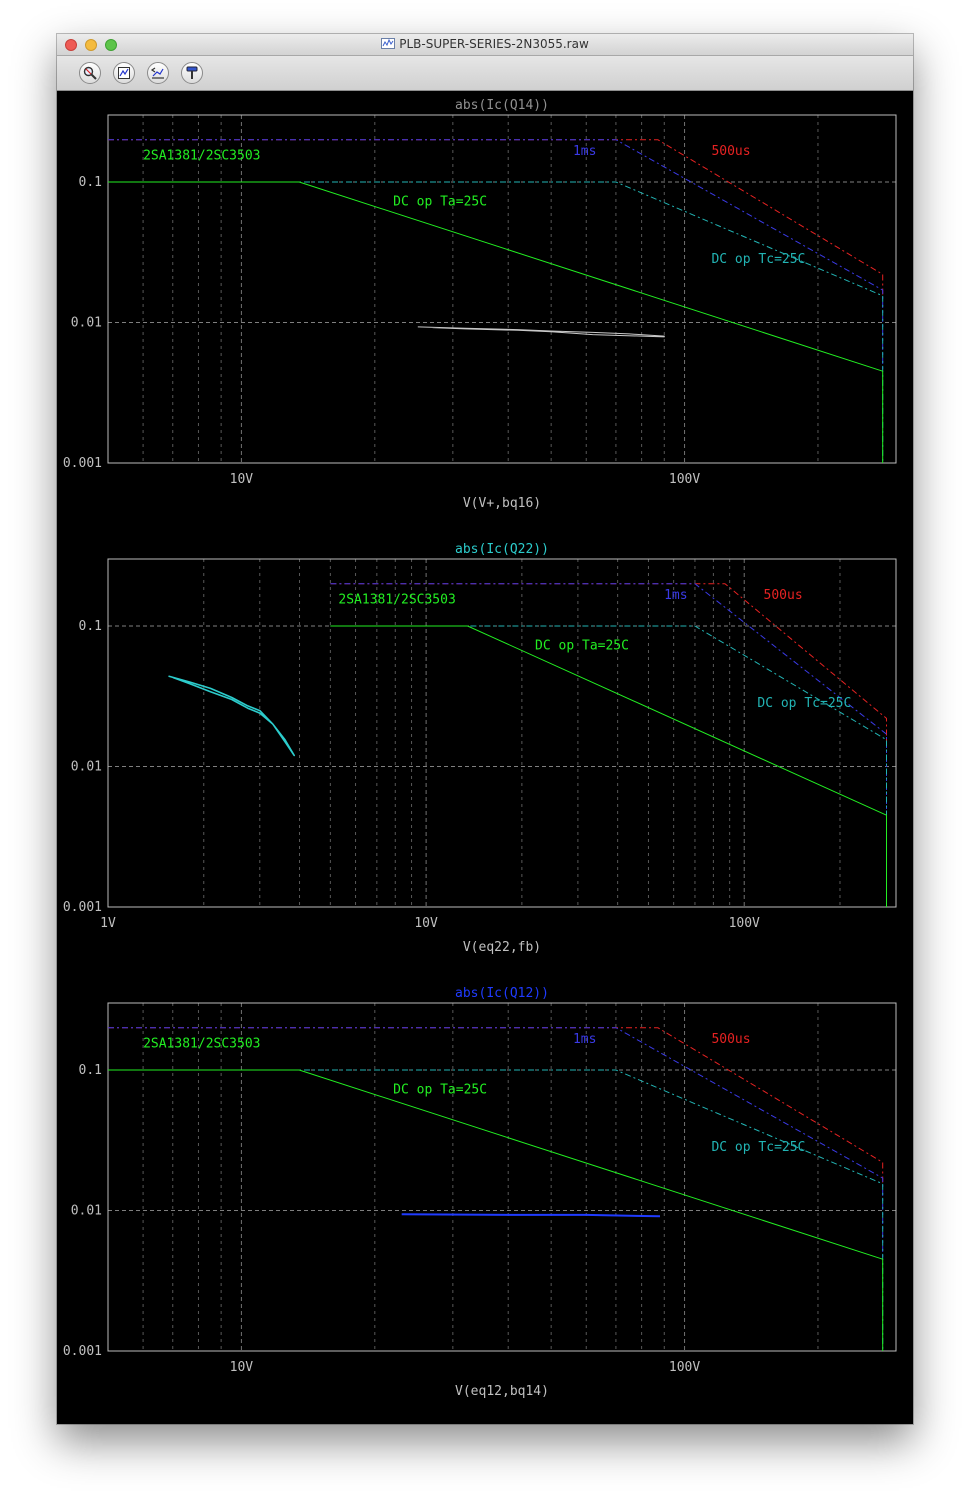 Image resolution: width=970 pixels, height=1503 pixels. I want to click on series-line-trace_q14, so click(541, 332).